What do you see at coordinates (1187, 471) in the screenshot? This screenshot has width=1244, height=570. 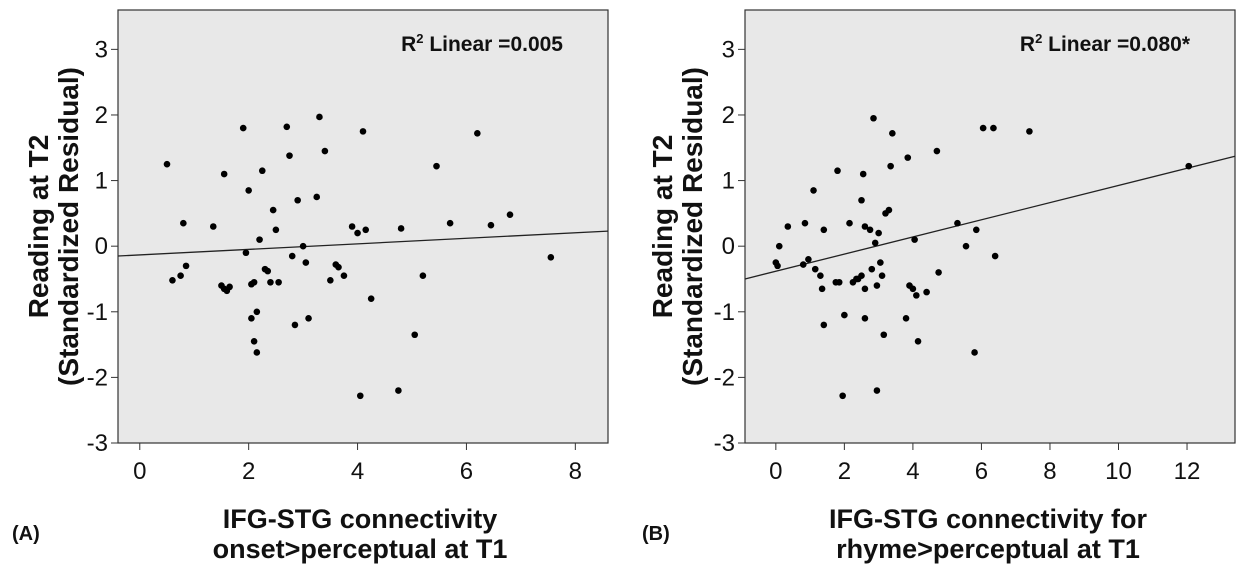 I see `x-tick-label: 12` at bounding box center [1187, 471].